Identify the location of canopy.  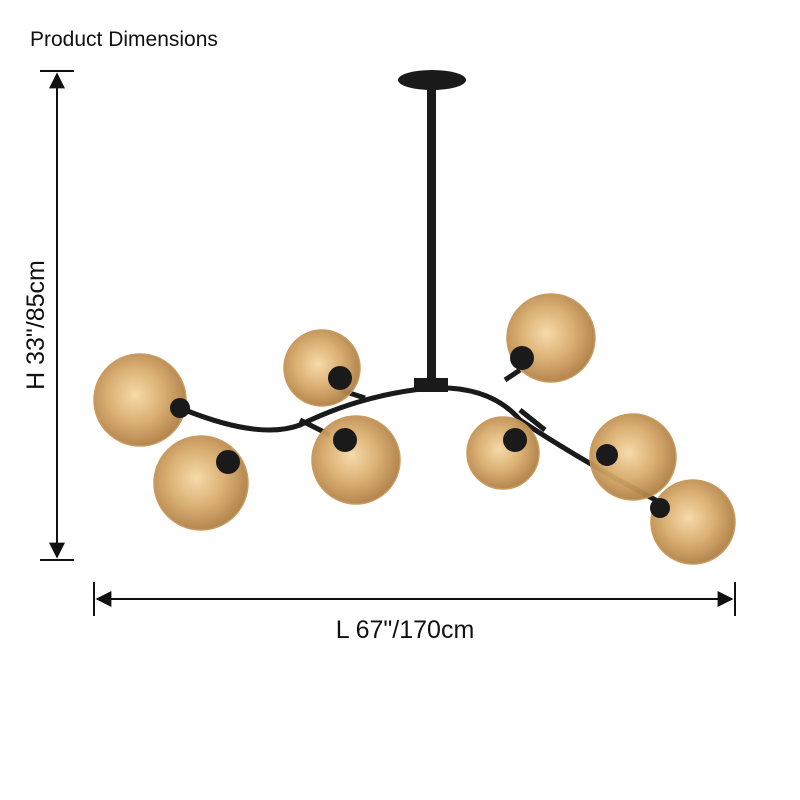
(432, 80).